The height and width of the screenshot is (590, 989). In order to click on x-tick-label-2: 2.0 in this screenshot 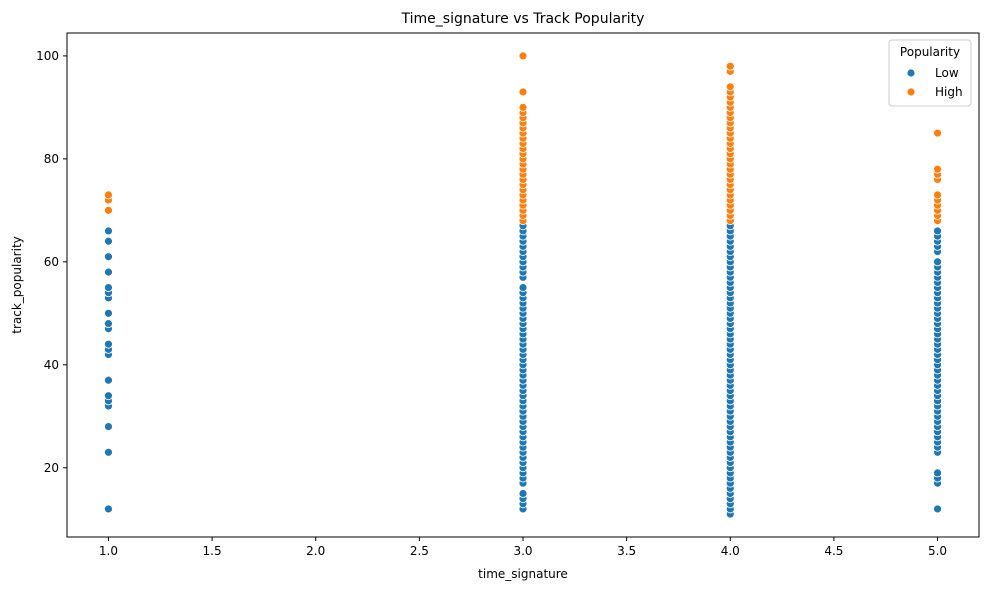, I will do `click(315, 551)`.